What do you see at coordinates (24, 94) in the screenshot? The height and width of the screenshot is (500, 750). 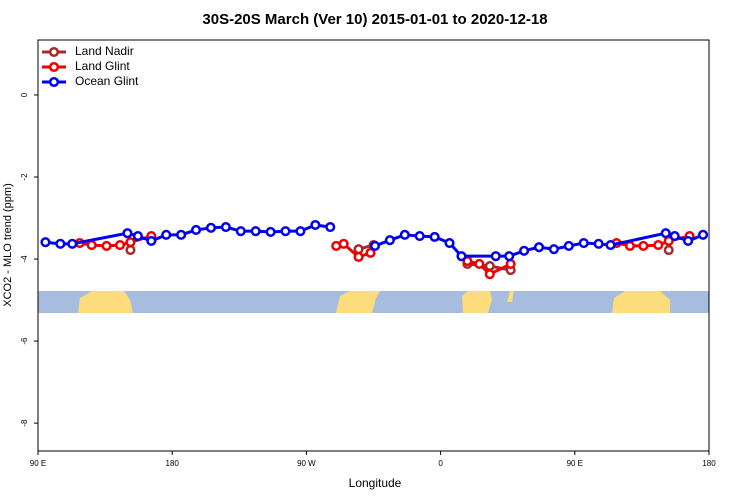 I see `y-tick-label: 0` at bounding box center [24, 94].